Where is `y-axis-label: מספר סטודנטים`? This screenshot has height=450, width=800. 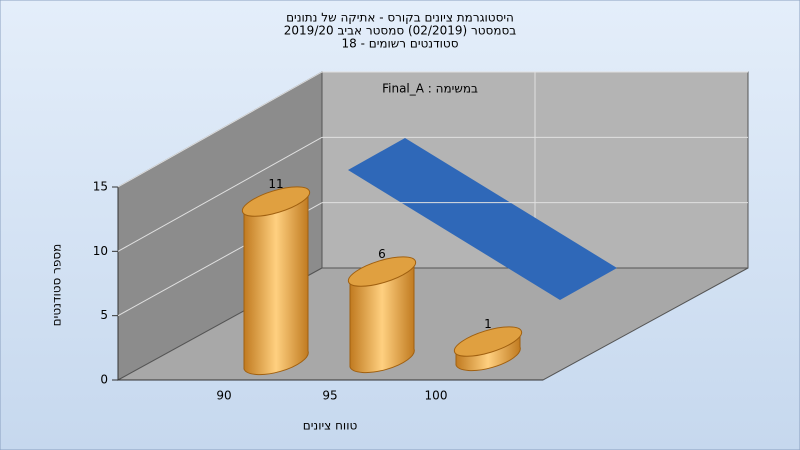
y-axis-label: מספר סטודנטים is located at coordinates (57, 285).